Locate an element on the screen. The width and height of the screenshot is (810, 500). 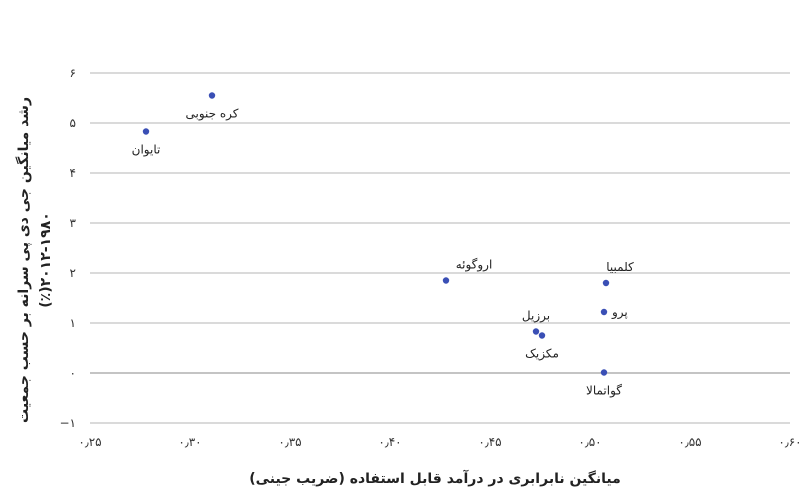
point-label: کره جنوبی is located at coordinates (211, 114).